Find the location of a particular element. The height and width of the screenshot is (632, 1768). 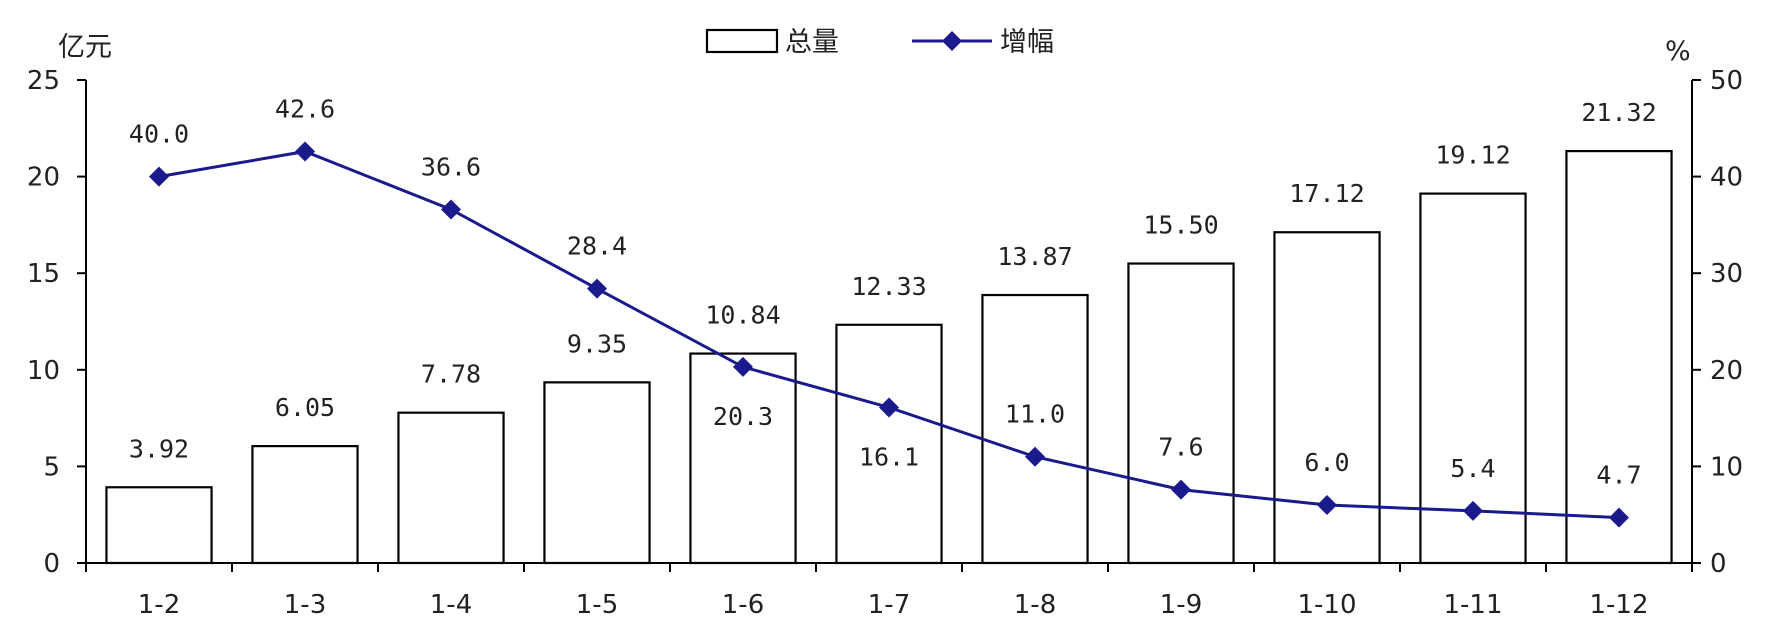

legend: 总量 增幅 is located at coordinates (879, 42).